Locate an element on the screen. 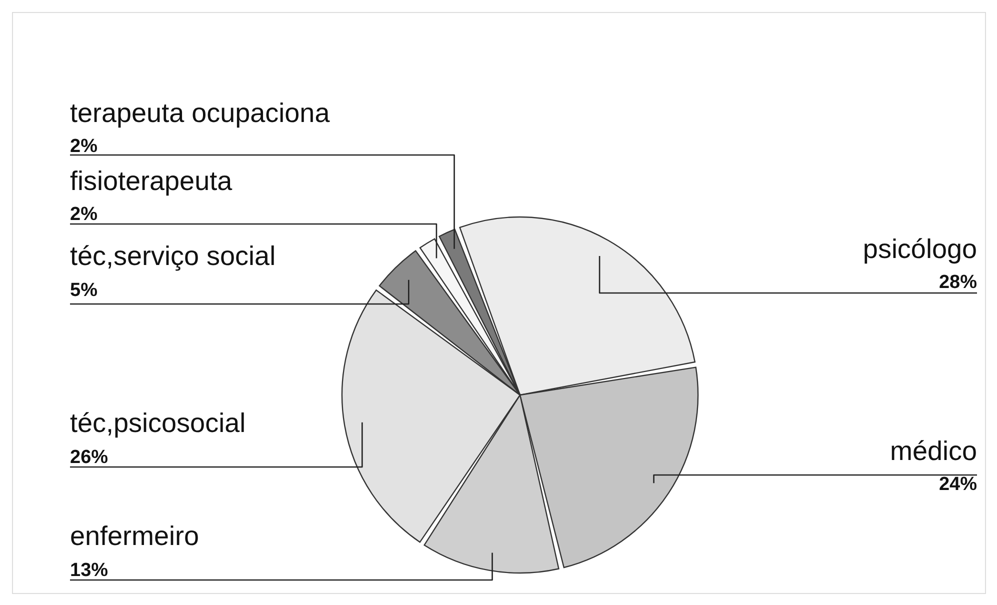  slice-label: médico is located at coordinates (933, 451).